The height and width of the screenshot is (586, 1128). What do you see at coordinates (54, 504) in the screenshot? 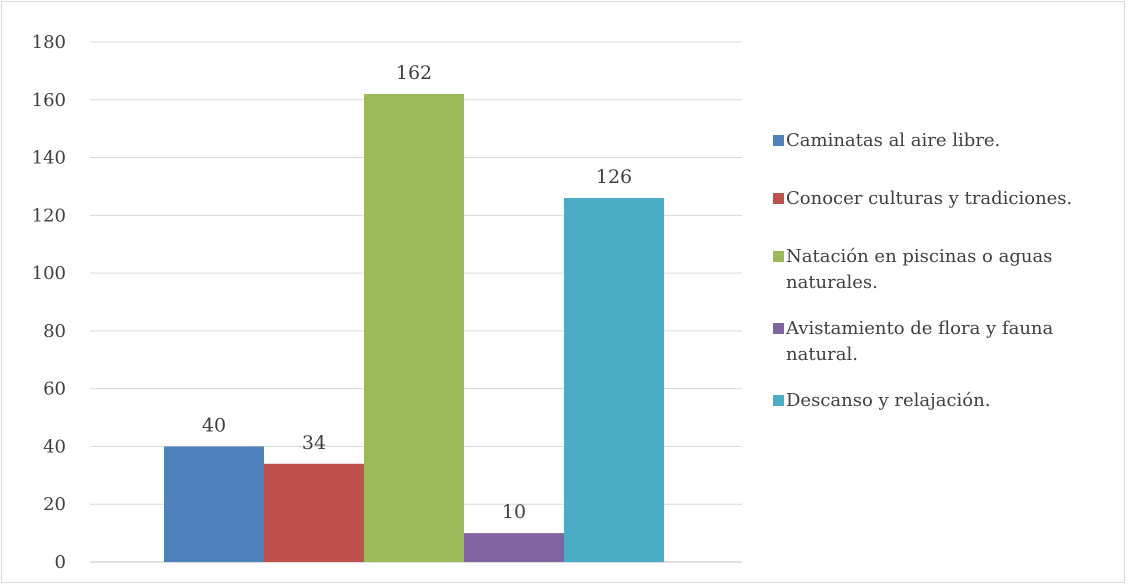
I see `y-tick-label: 20` at bounding box center [54, 504].